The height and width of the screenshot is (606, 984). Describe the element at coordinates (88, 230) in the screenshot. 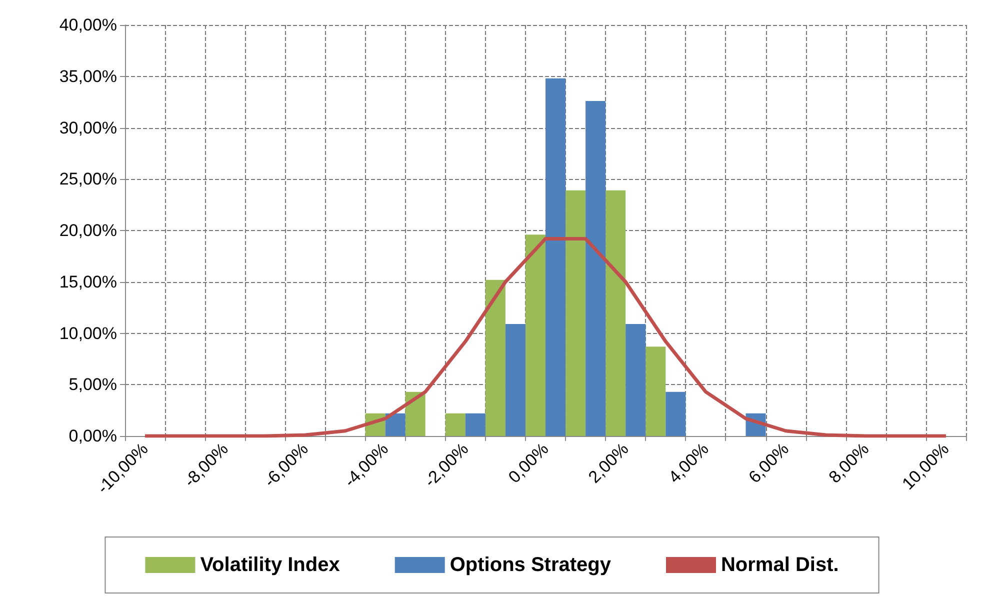

I see `y-tick-label: 20,00%` at that location.